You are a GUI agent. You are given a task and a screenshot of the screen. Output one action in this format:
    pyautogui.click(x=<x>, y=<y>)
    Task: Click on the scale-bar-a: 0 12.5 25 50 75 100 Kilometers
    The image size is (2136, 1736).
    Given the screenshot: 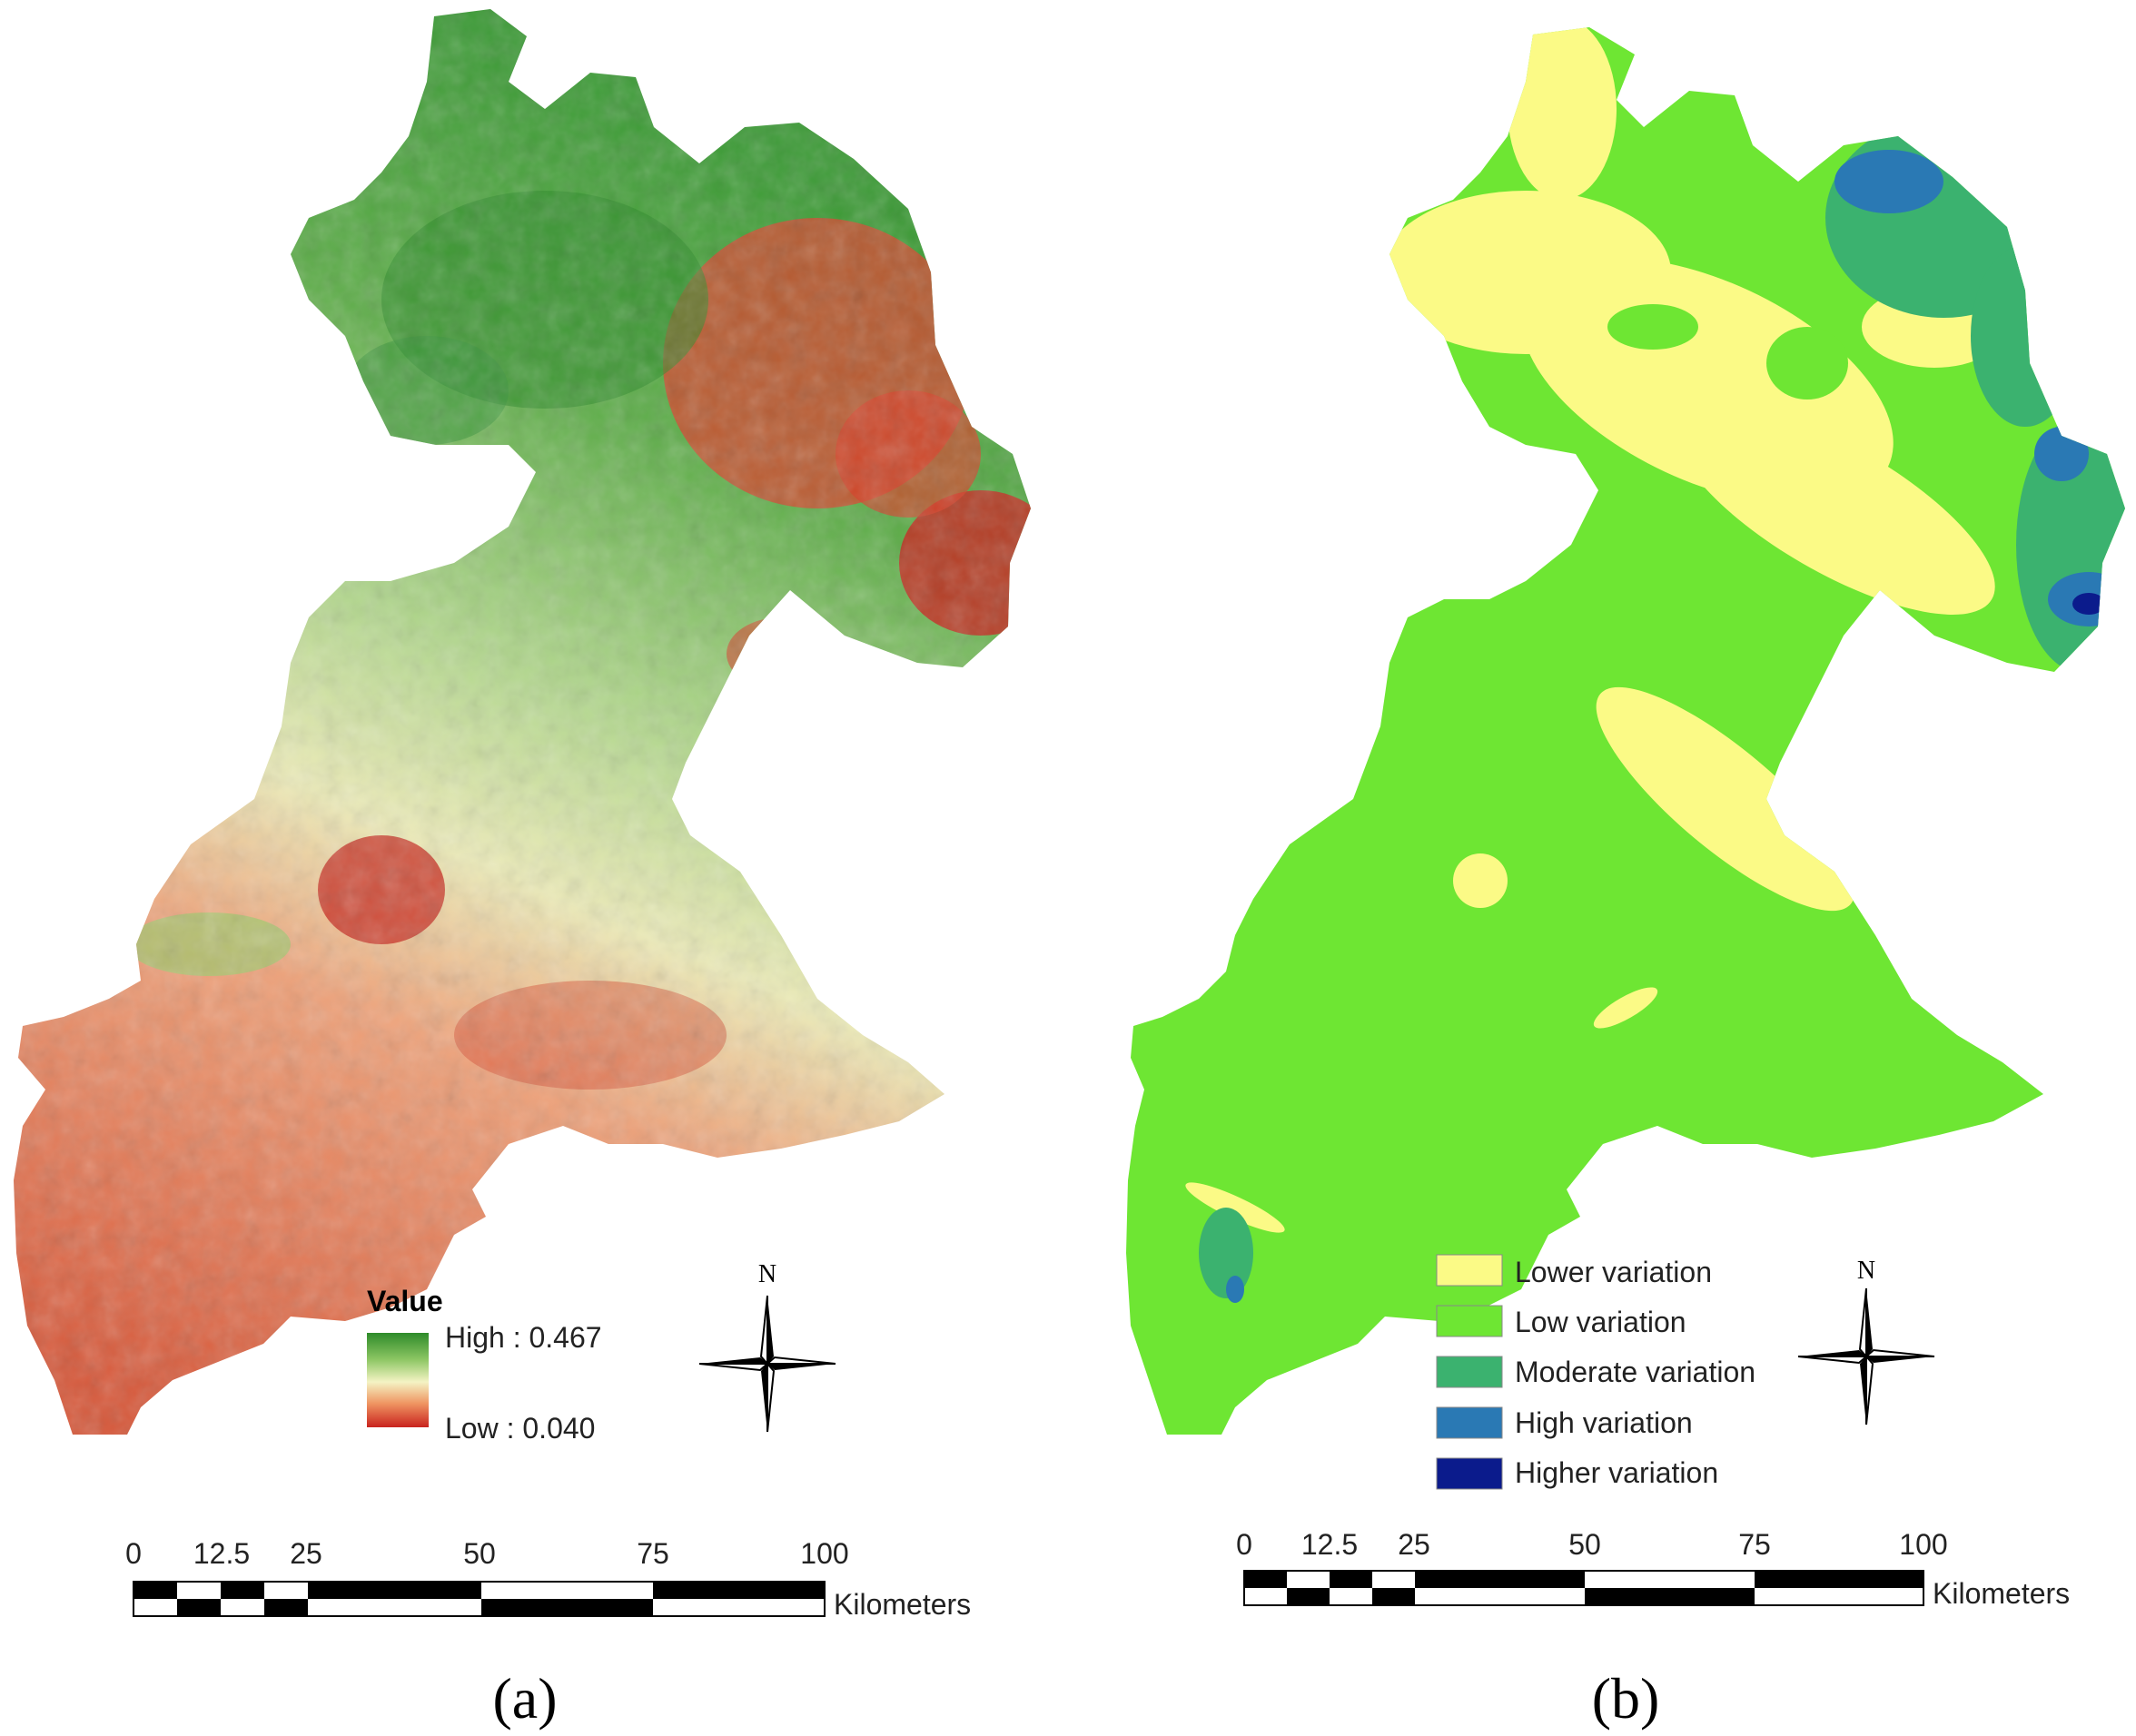 What is the action you would take?
    pyautogui.click(x=548, y=1579)
    